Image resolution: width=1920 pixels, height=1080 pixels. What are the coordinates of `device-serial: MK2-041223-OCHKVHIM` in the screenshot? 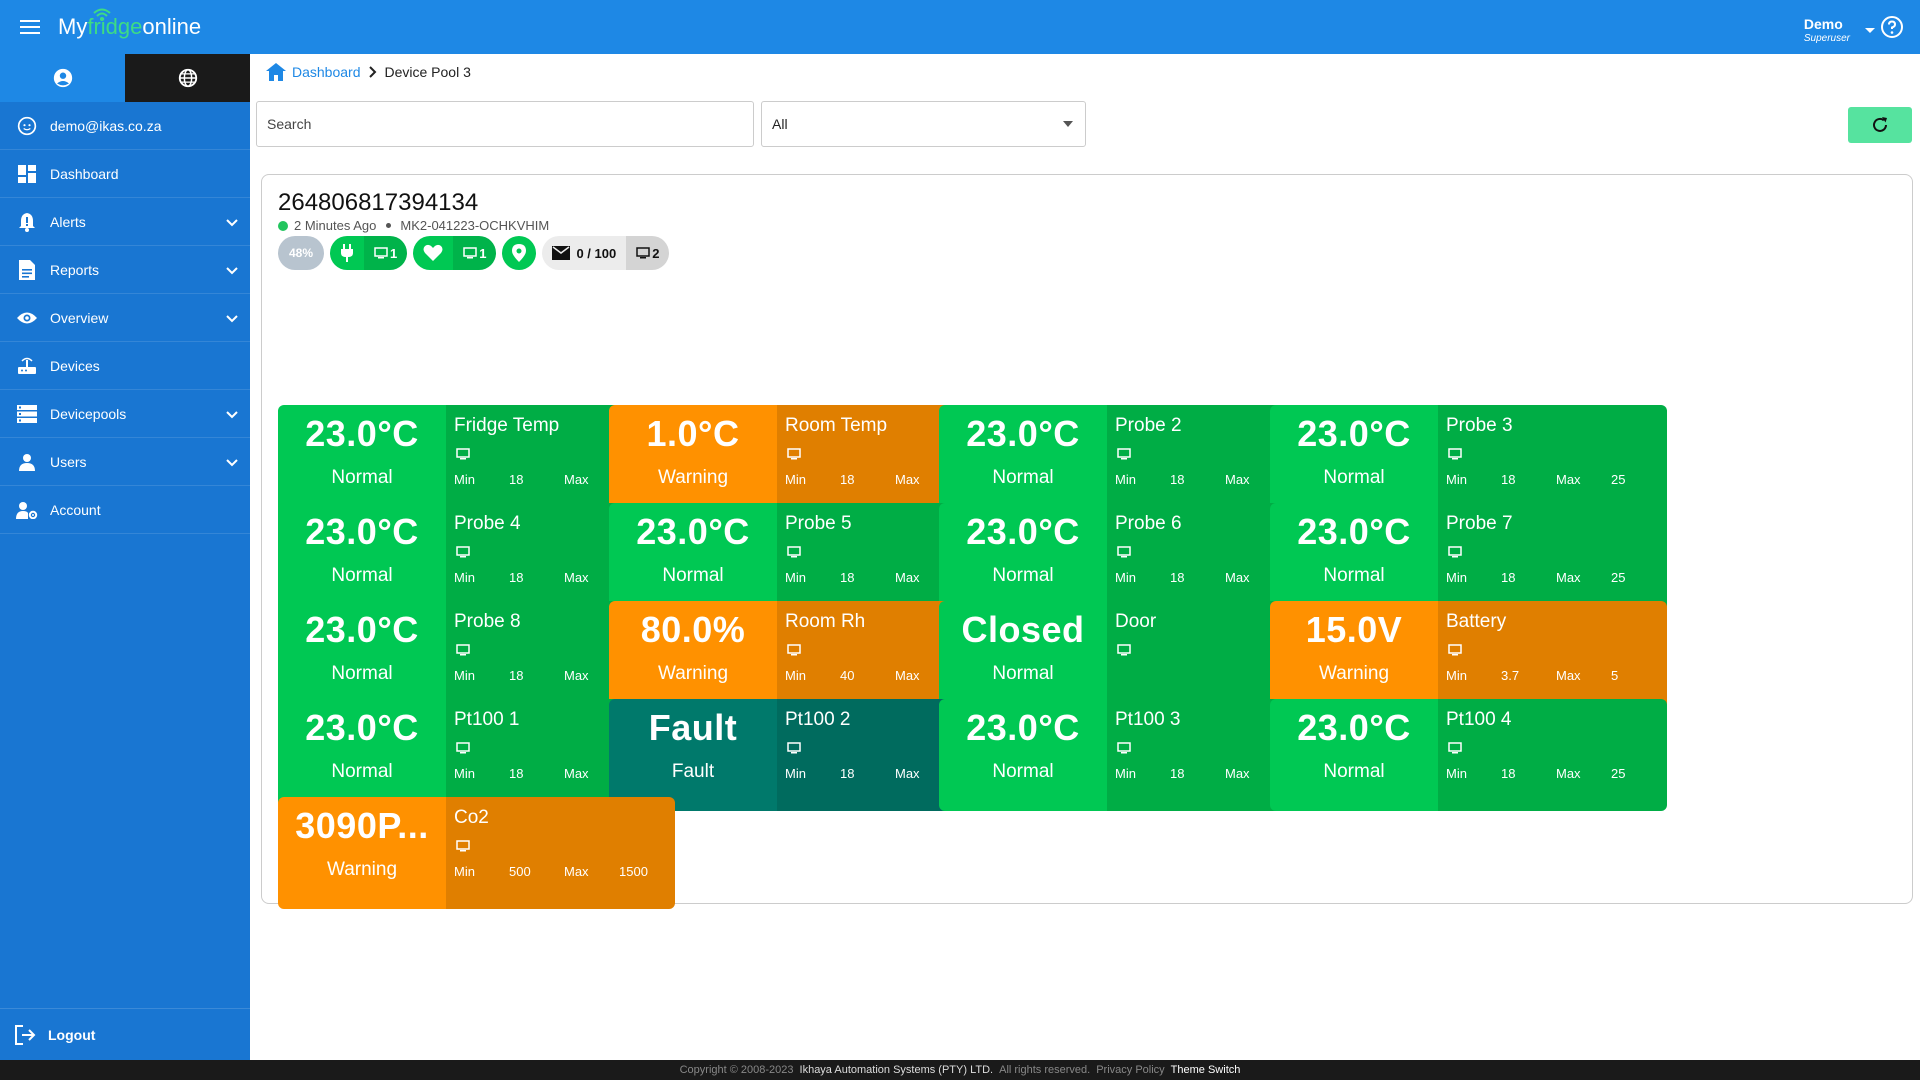 It's located at (475, 225).